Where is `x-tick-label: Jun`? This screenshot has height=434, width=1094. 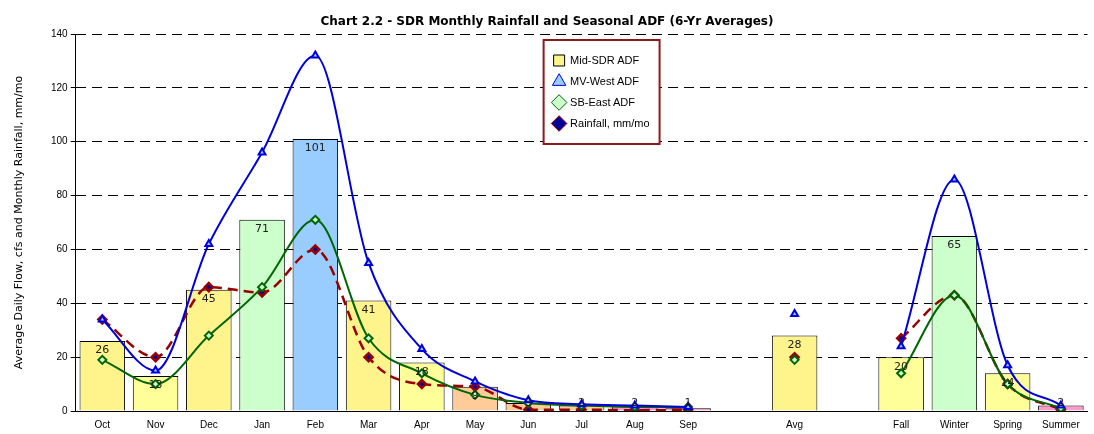 x-tick-label: Jun is located at coordinates (528, 424).